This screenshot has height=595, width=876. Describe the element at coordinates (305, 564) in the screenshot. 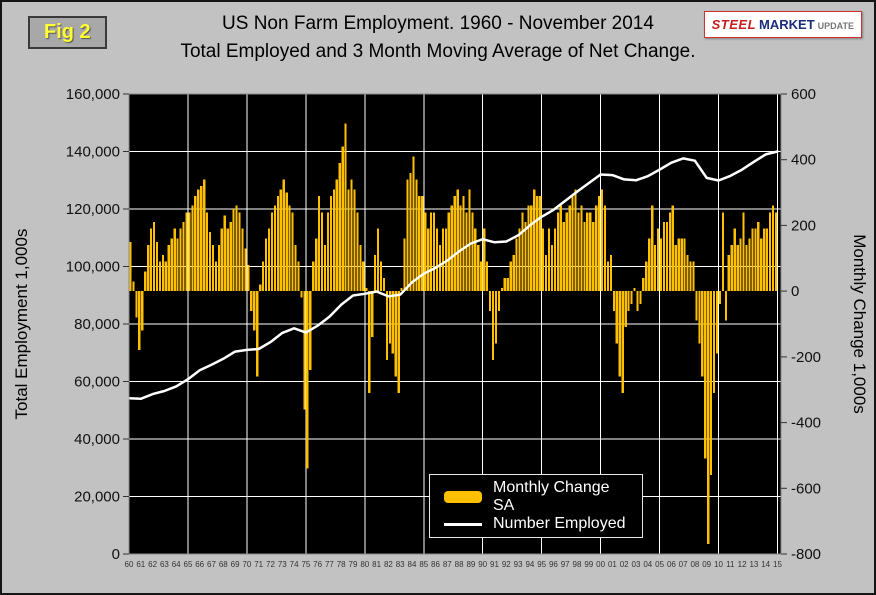

I see `svg-text: 75` at that location.